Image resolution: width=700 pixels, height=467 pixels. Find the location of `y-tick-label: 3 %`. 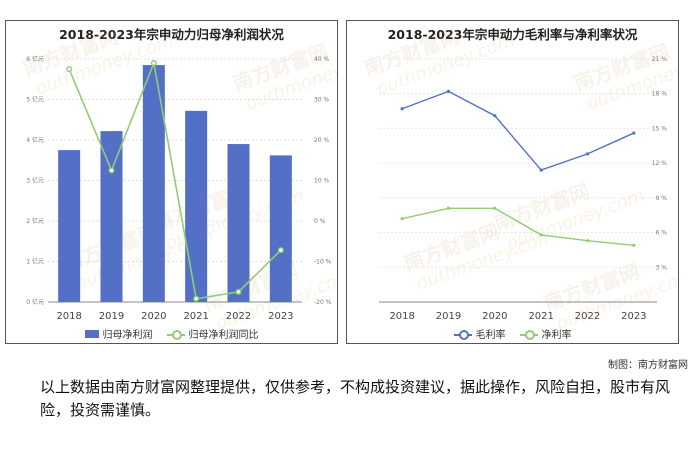

y-tick-label: 3 % is located at coordinates (662, 267).